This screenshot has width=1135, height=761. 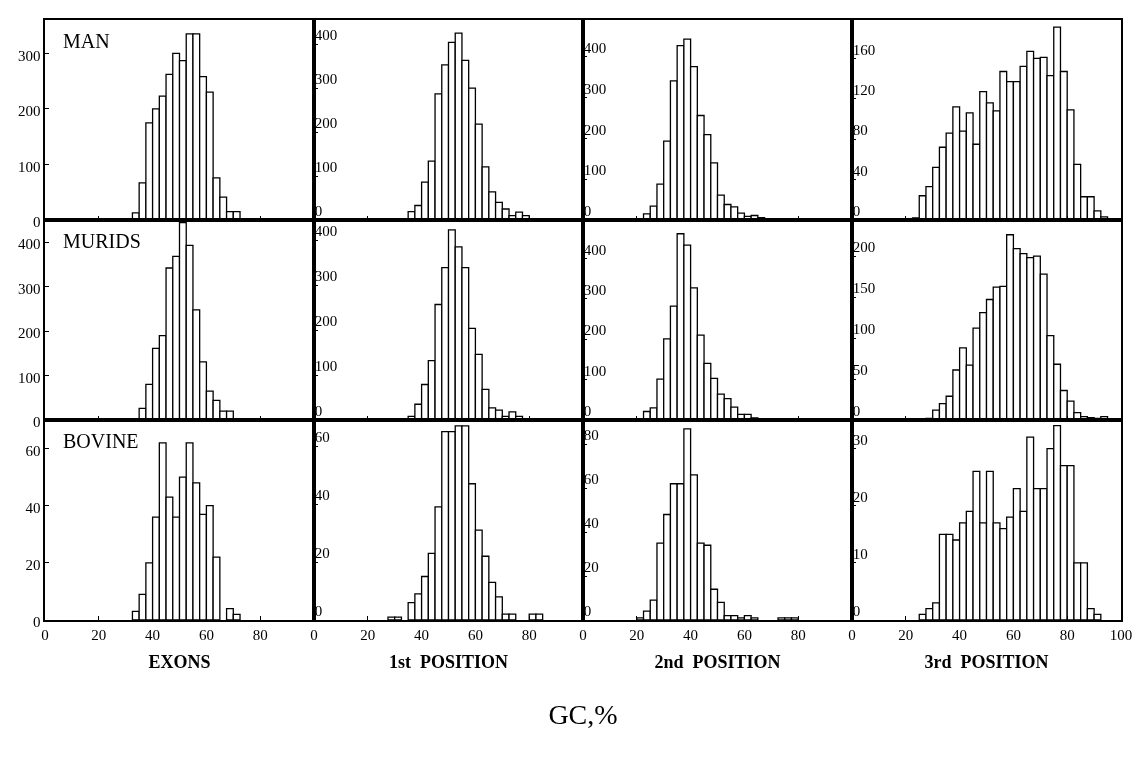 I want to click on y-tick-label: 160, so click(x=864, y=49).